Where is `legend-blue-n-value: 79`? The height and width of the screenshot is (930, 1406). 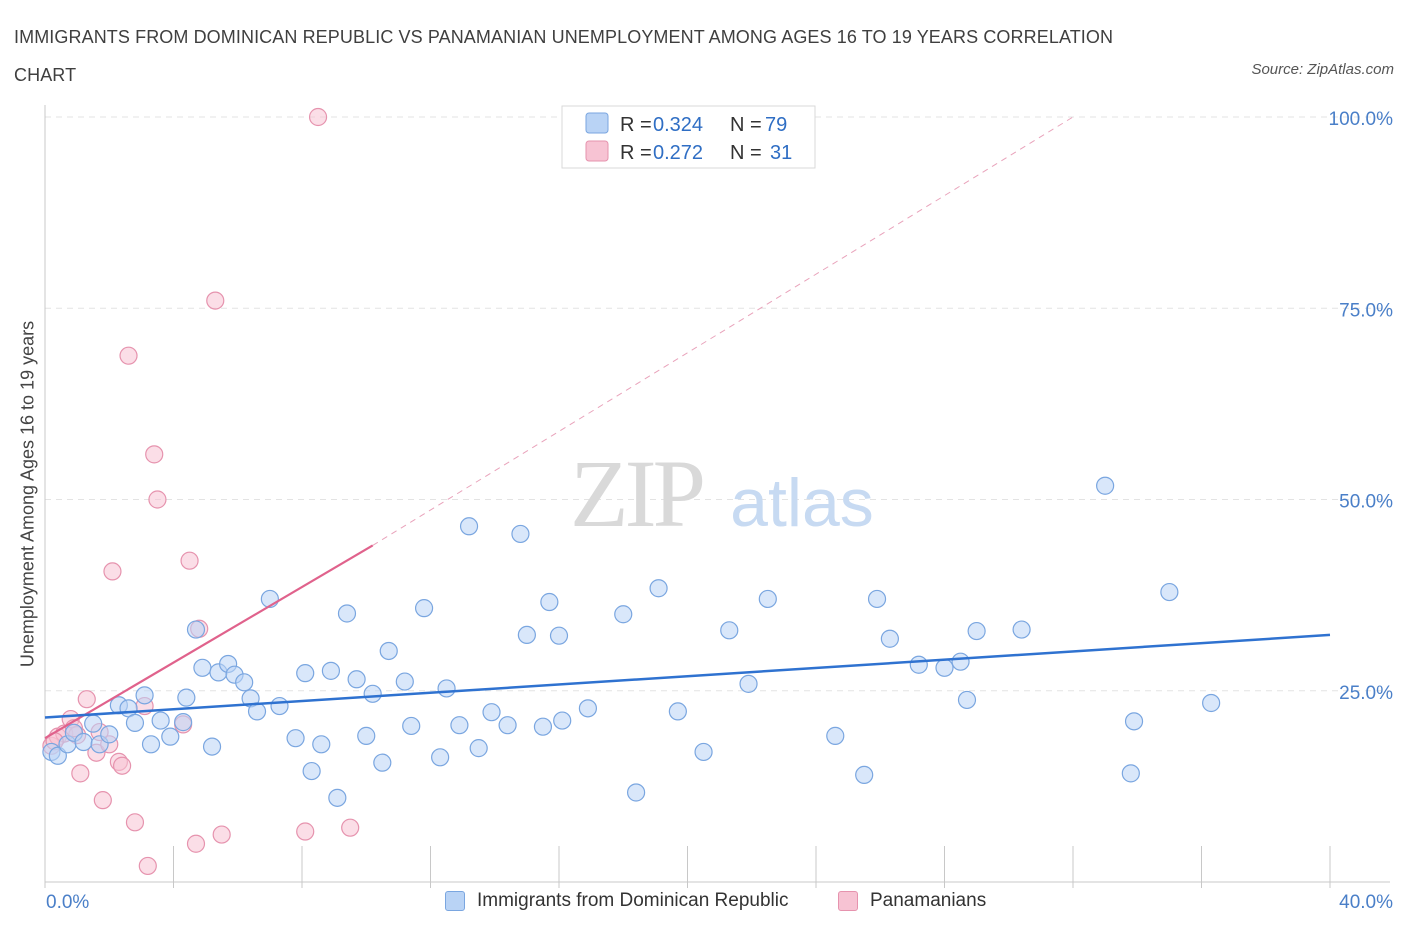 legend-blue-n-value: 79 is located at coordinates (776, 125).